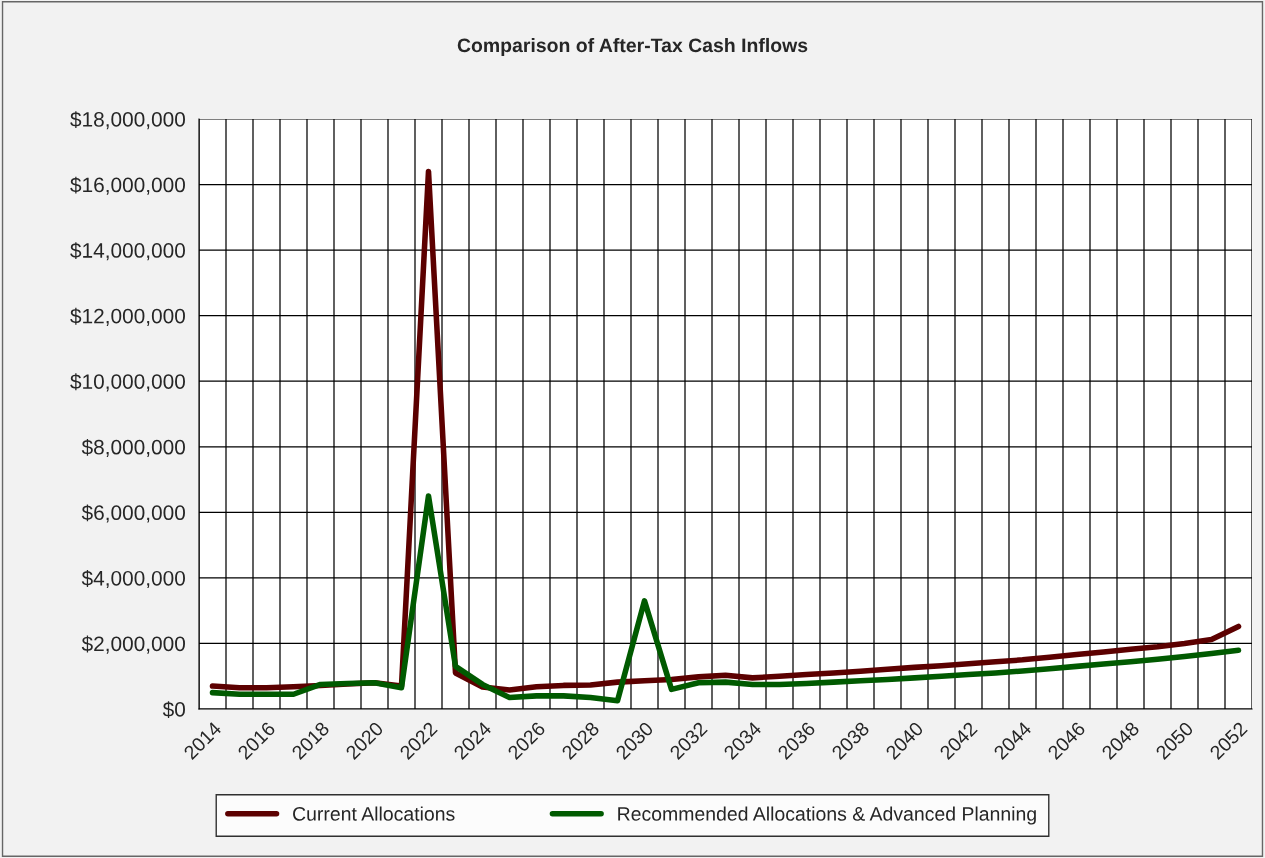 The height and width of the screenshot is (858, 1265). Describe the element at coordinates (374, 813) in the screenshot. I see `legend-label: Current Allocations` at that location.